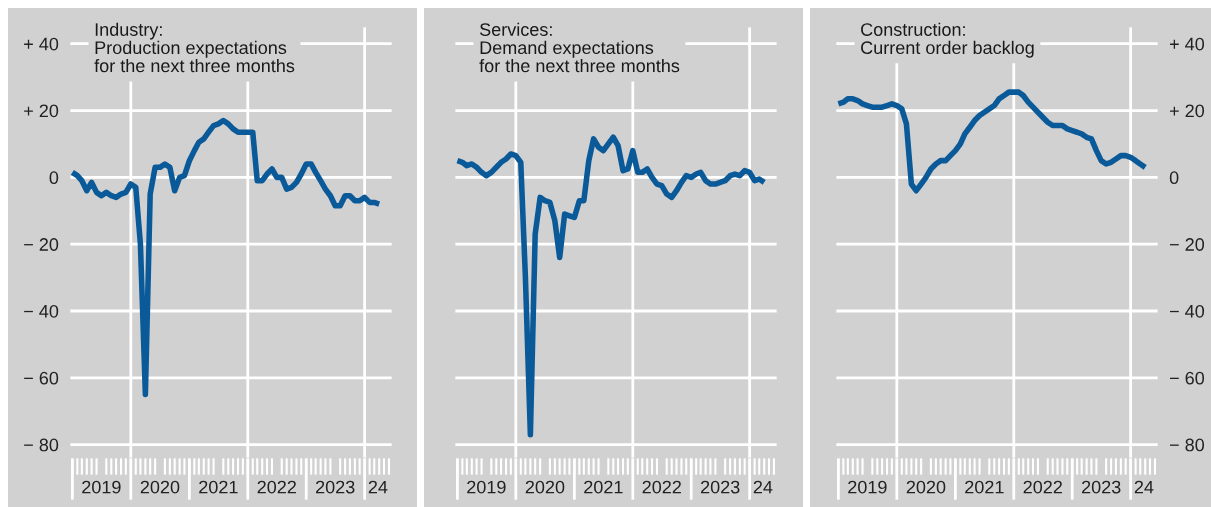 The height and width of the screenshot is (507, 1211). Describe the element at coordinates (194, 47) in the screenshot. I see `text: Industry: Production expectations for the next three months` at that location.